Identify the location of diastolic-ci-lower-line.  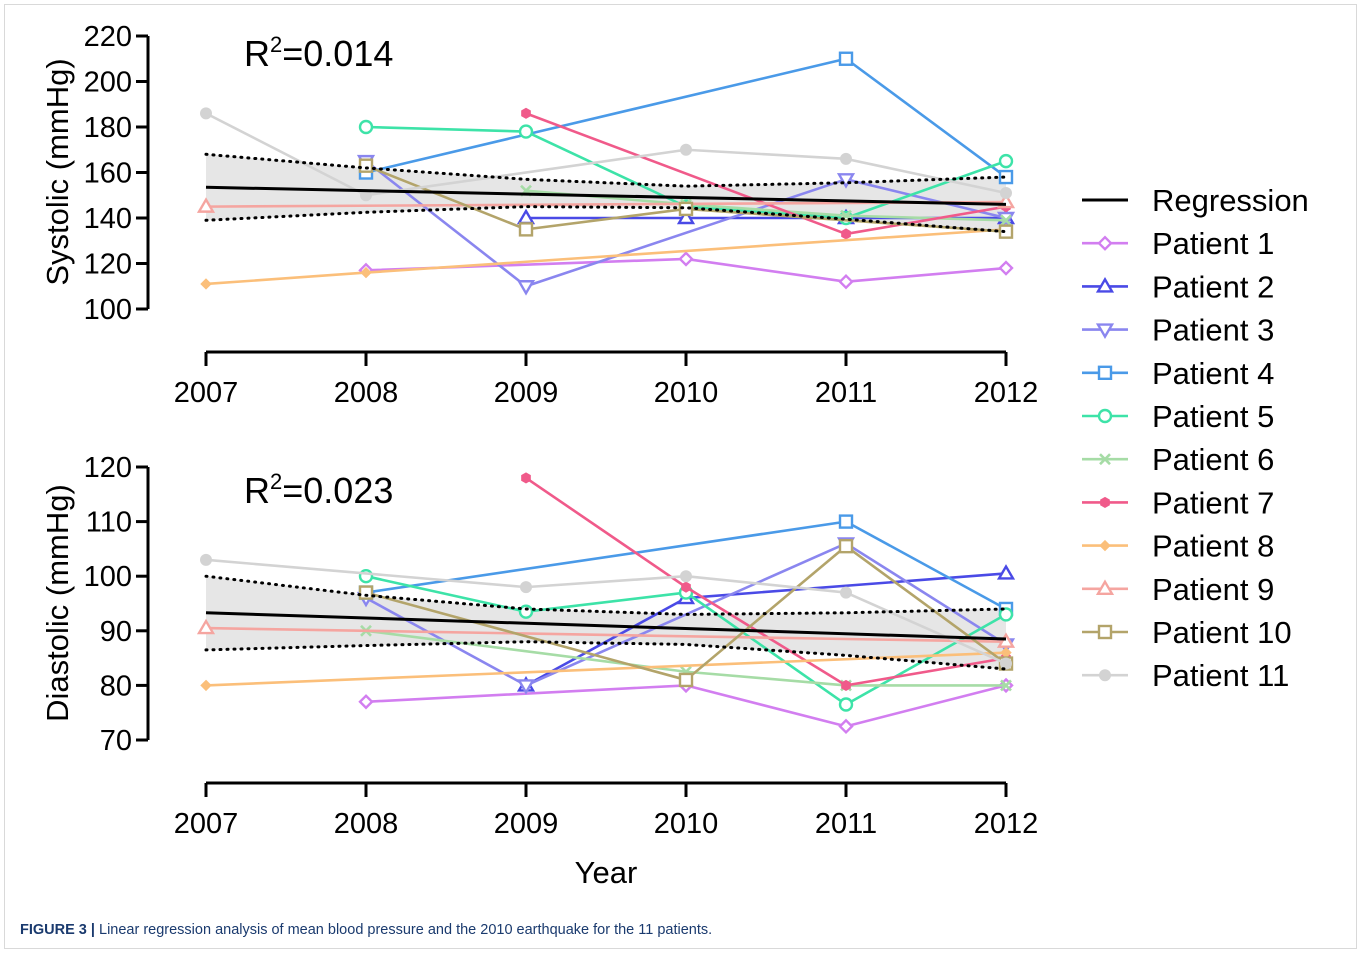
(606, 655).